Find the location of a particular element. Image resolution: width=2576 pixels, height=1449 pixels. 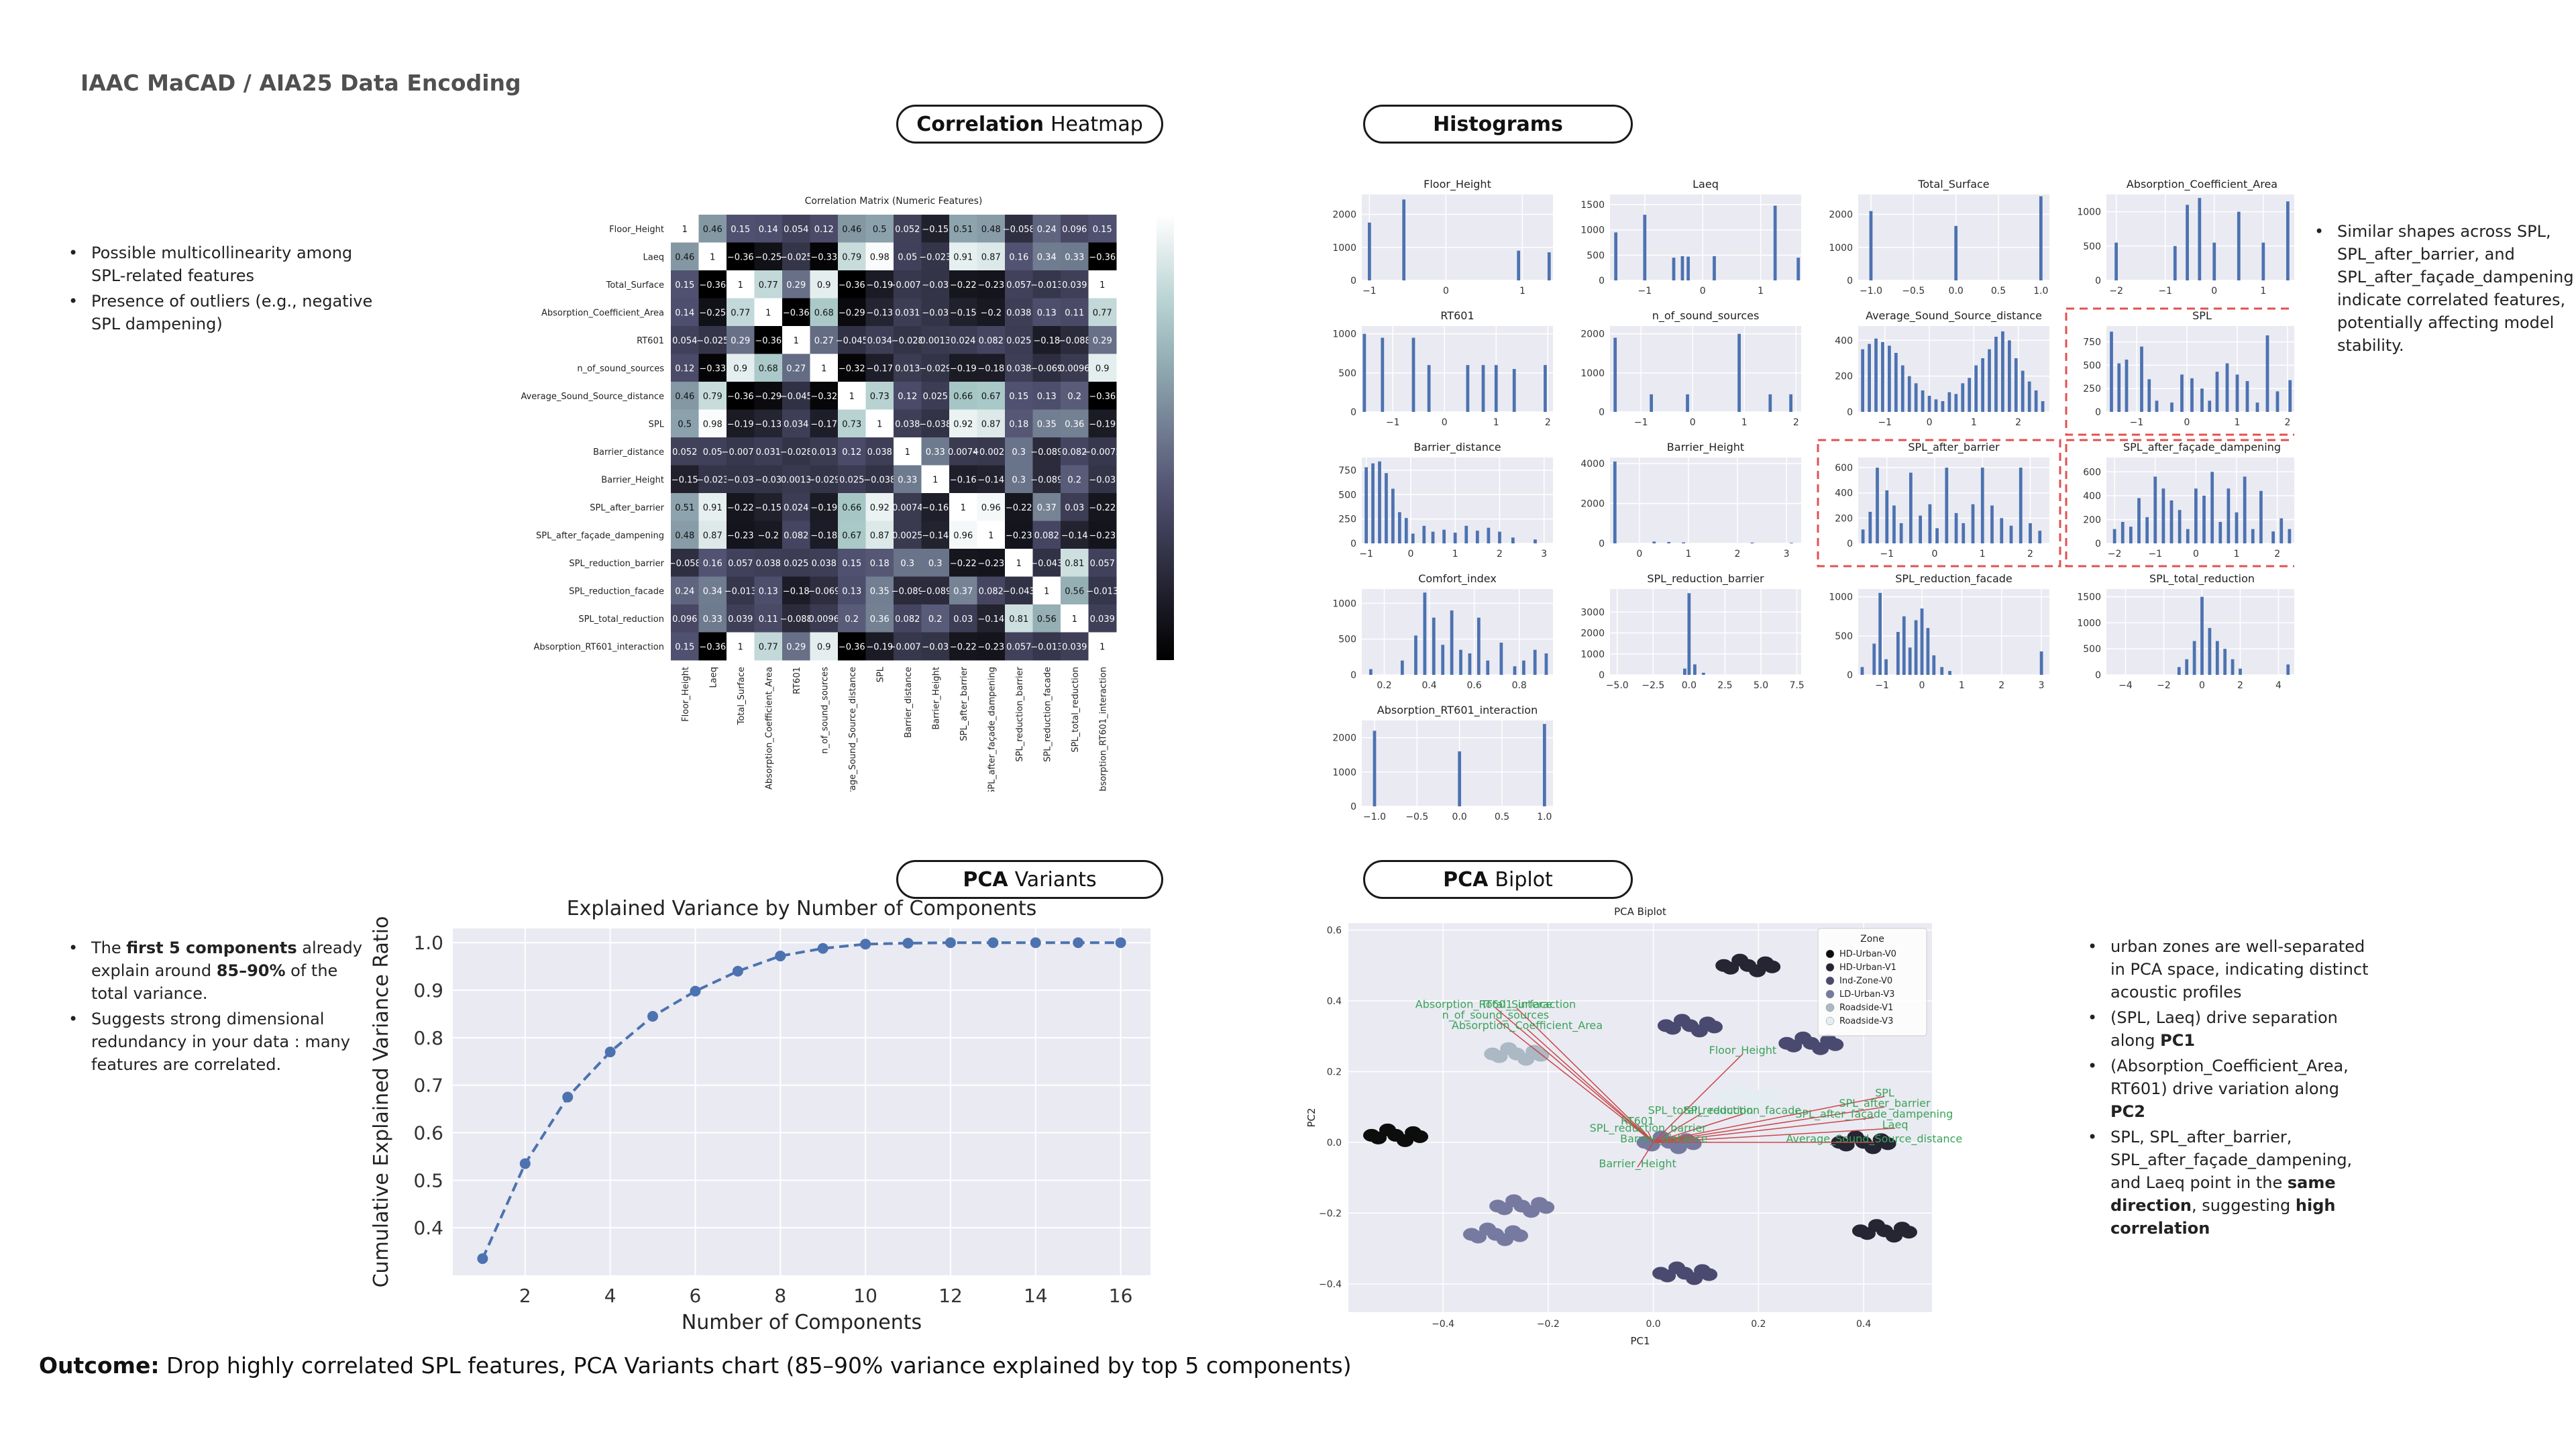

heatmap-cell-value: −0.2 is located at coordinates (768, 536).